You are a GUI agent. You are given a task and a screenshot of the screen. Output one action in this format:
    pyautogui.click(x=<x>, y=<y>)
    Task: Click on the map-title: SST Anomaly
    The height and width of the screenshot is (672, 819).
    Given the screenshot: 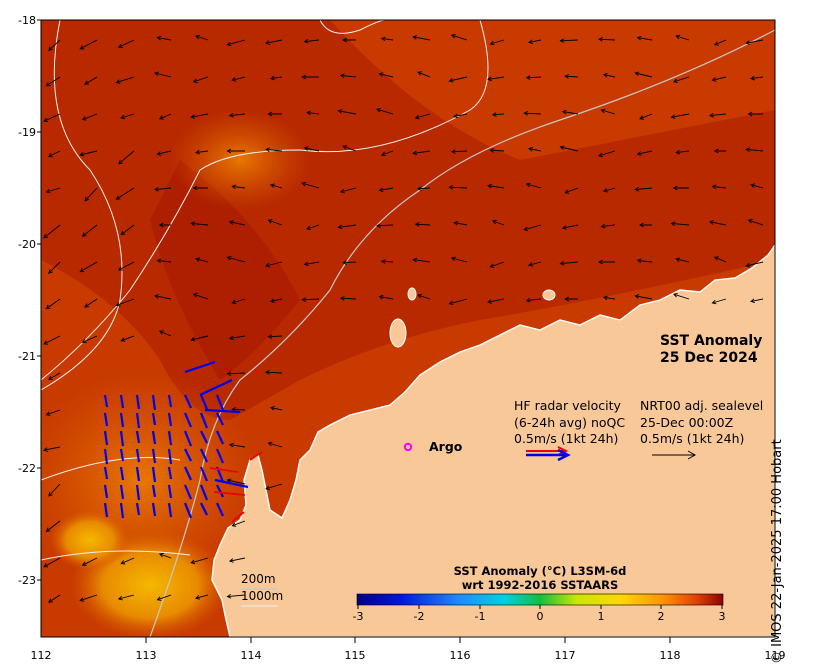 What is the action you would take?
    pyautogui.click(x=711, y=341)
    